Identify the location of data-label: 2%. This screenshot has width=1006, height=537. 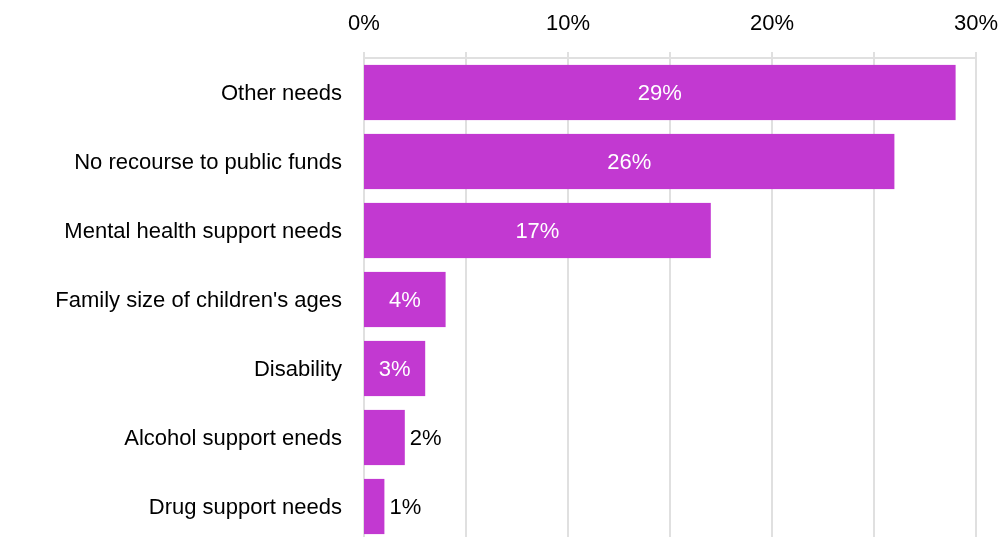
(425, 438).